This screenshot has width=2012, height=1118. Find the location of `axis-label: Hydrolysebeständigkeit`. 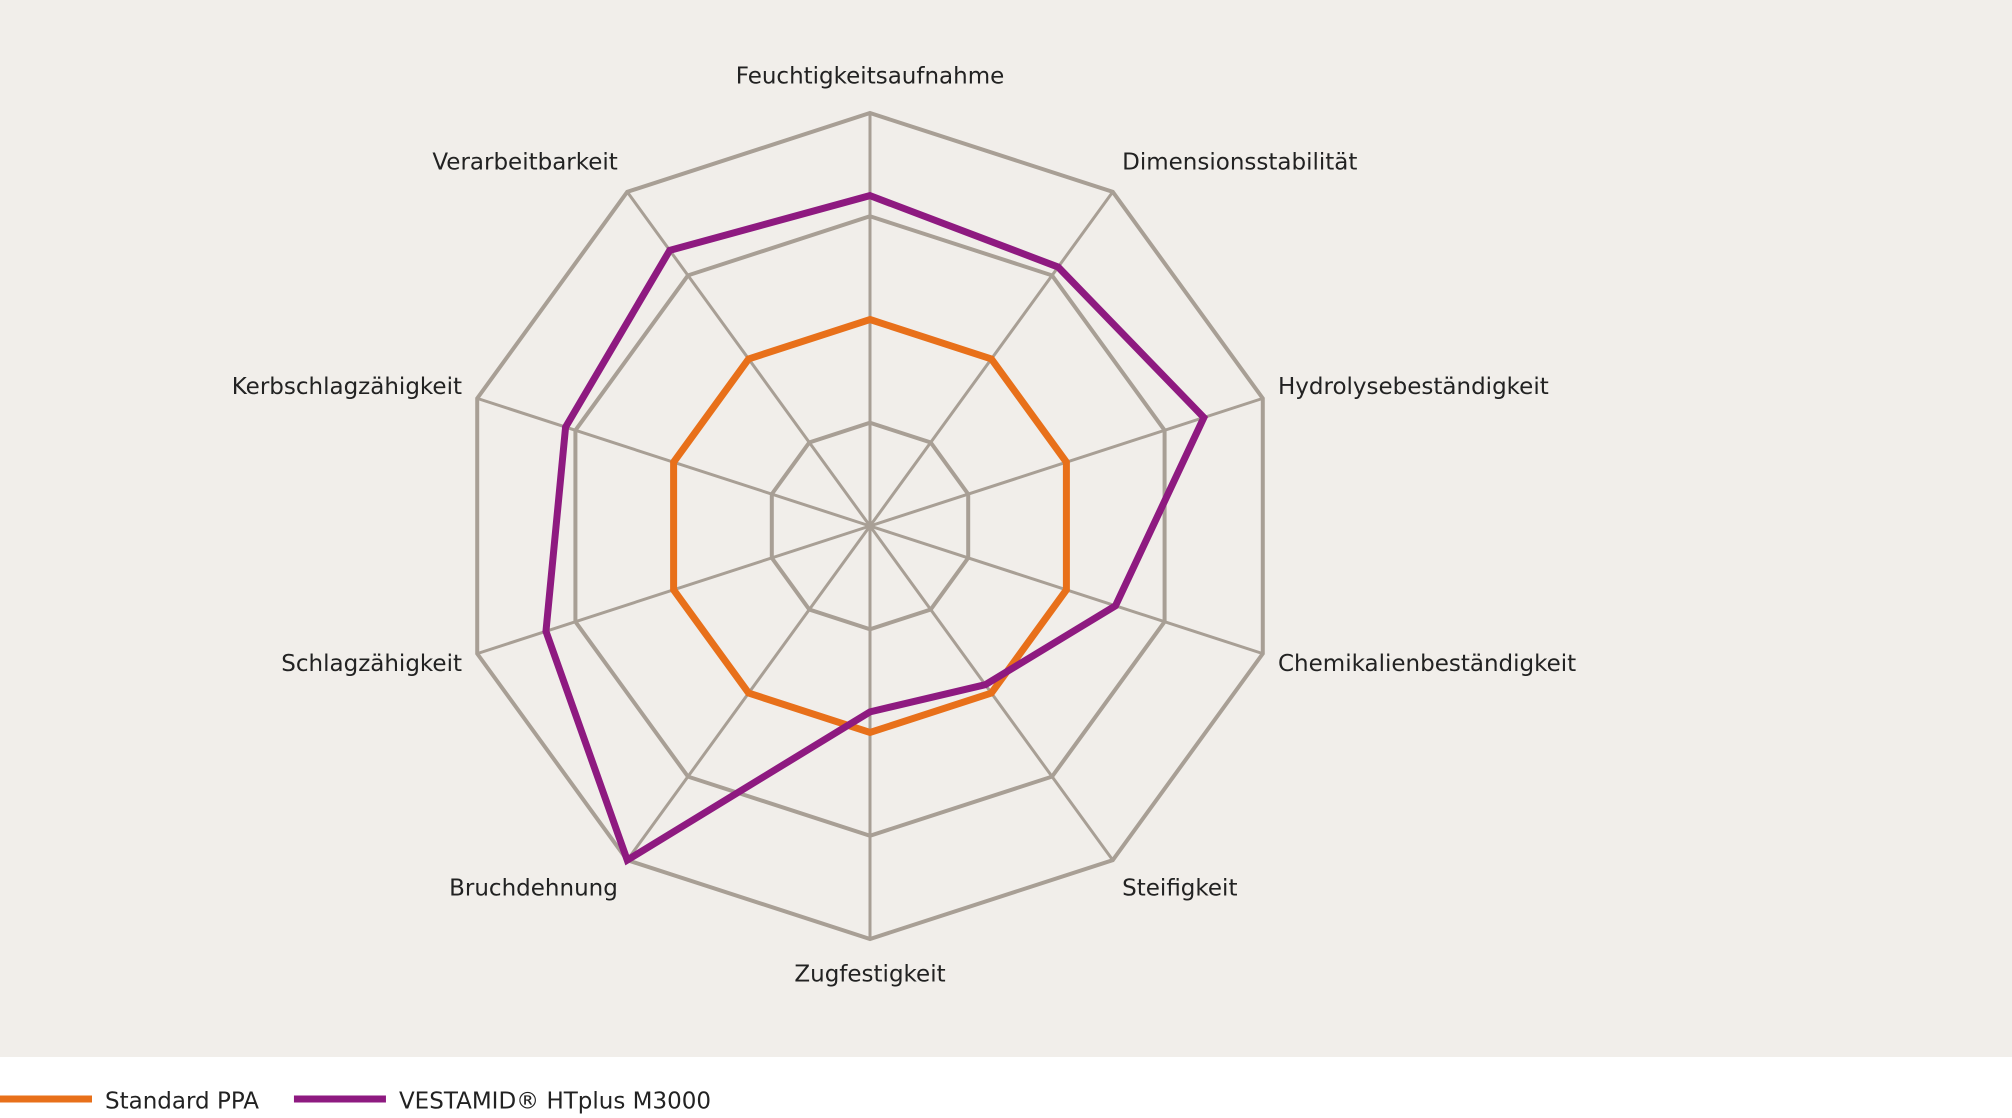

axis-label: Hydrolysebeständigkeit is located at coordinates (1413, 387).